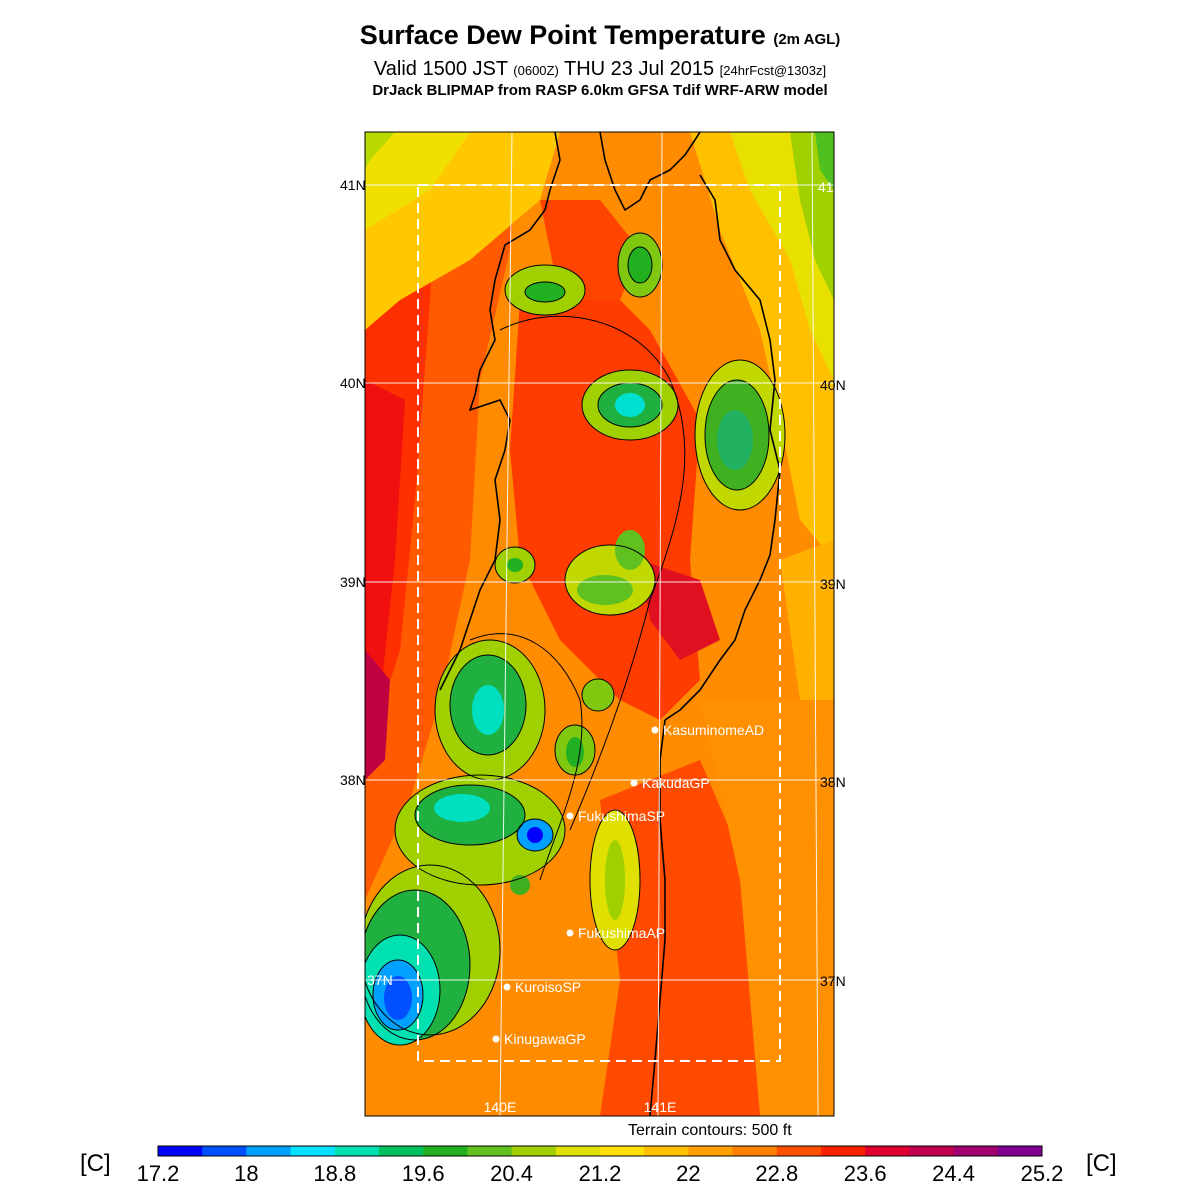 The width and height of the screenshot is (1200, 1200). Describe the element at coordinates (621, 816) in the screenshot. I see `station-label-fukushima-sp: FukushimaSP` at that location.